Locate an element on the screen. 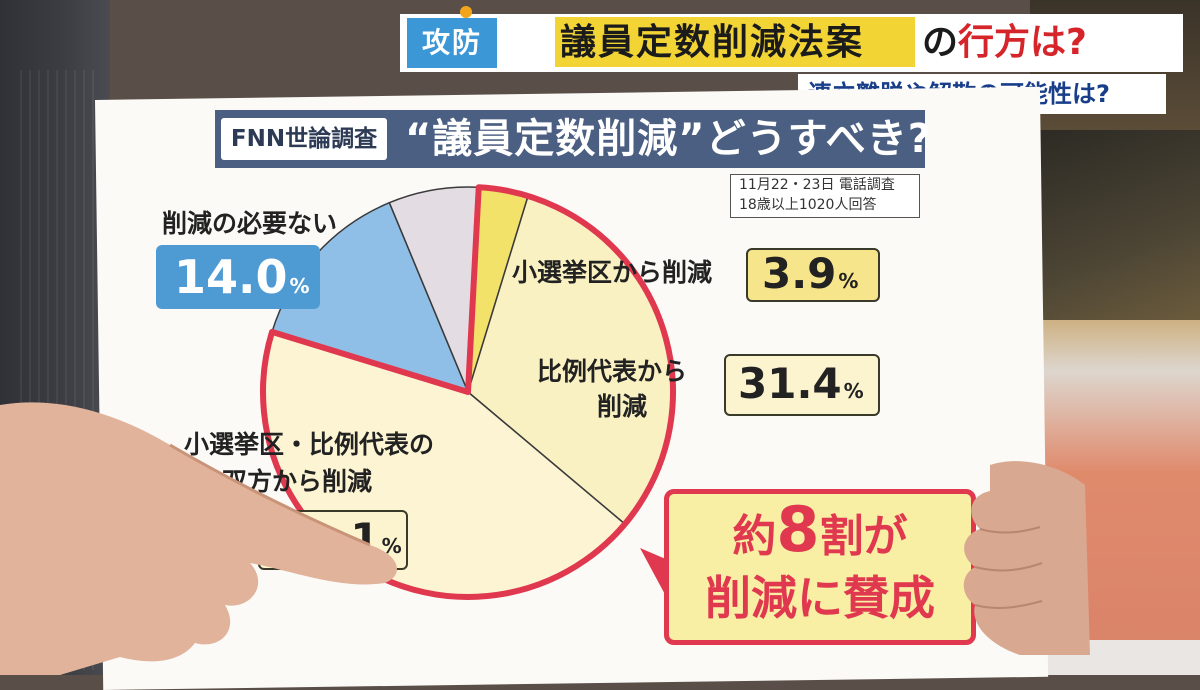 This screenshot has height=690, width=1200. value-single-seat-number: 3.9 is located at coordinates (799, 273).